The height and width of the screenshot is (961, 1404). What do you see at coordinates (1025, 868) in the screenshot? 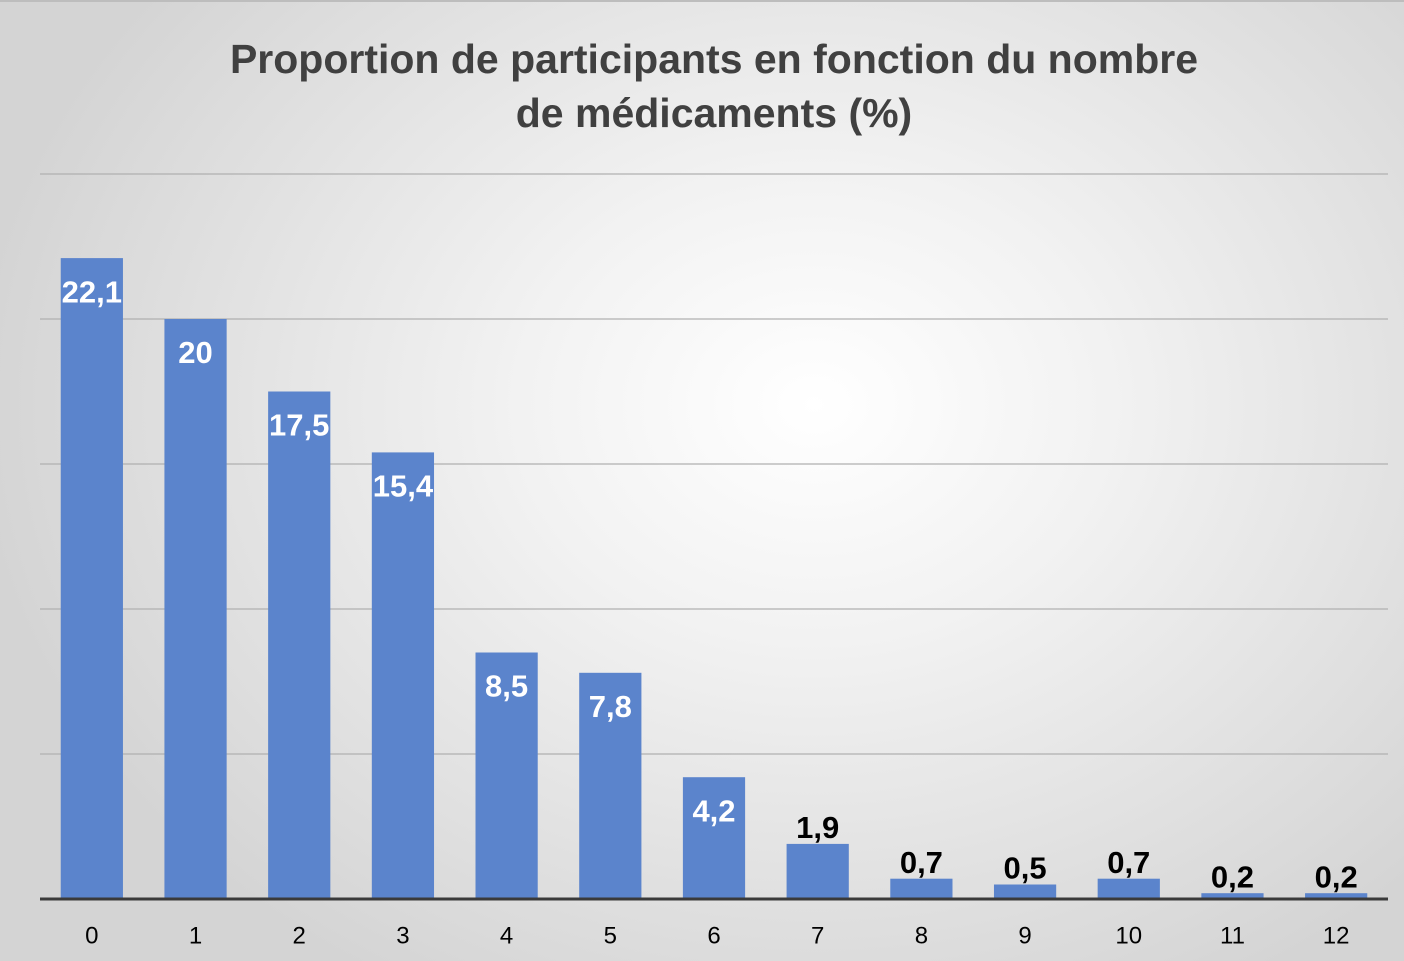
I see `data-label: 0,5` at bounding box center [1025, 868].